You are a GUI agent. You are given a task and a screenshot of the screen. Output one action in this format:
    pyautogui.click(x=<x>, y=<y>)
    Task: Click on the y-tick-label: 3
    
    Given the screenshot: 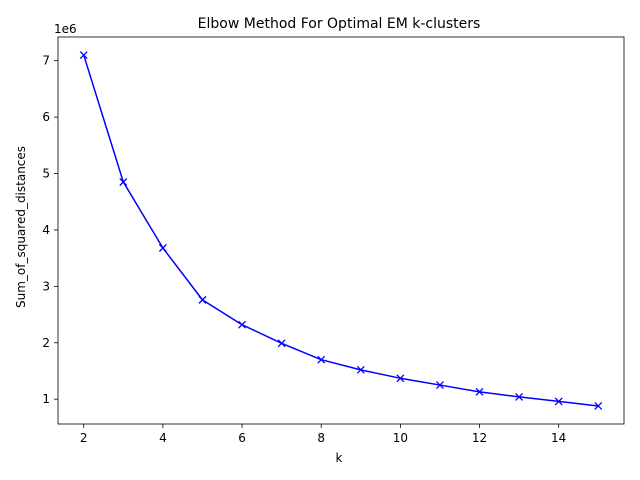 What is the action you would take?
    pyautogui.click(x=46, y=286)
    